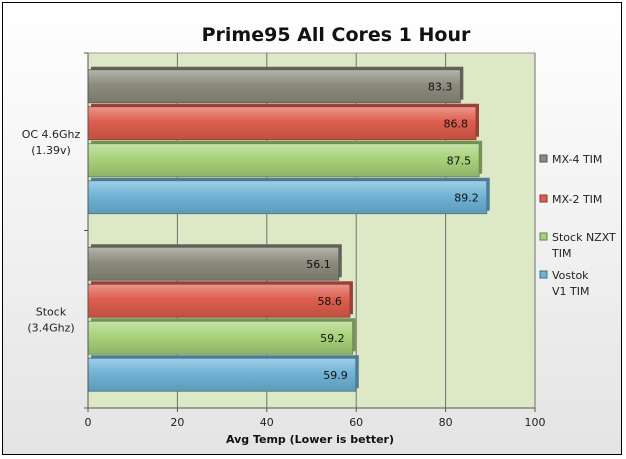  Describe the element at coordinates (459, 160) in the screenshot. I see `data-label: 87.5` at that location.